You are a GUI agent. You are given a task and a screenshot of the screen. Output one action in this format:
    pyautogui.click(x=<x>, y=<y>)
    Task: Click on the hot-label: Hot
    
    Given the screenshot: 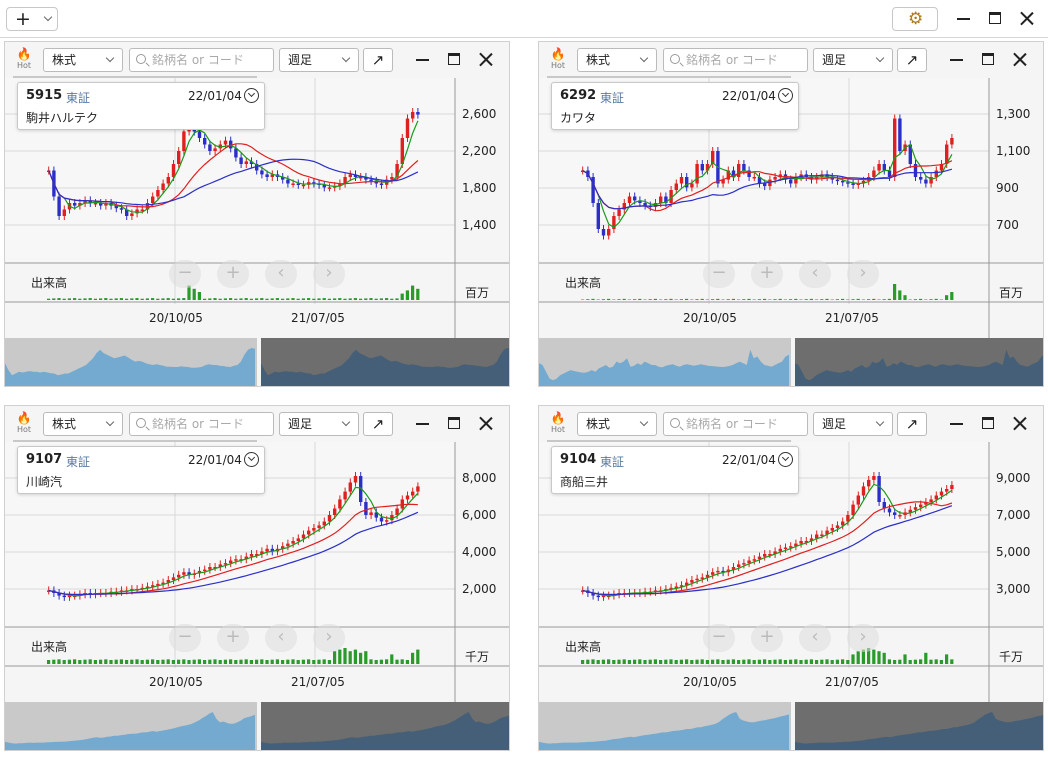 What is the action you would take?
    pyautogui.click(x=24, y=429)
    